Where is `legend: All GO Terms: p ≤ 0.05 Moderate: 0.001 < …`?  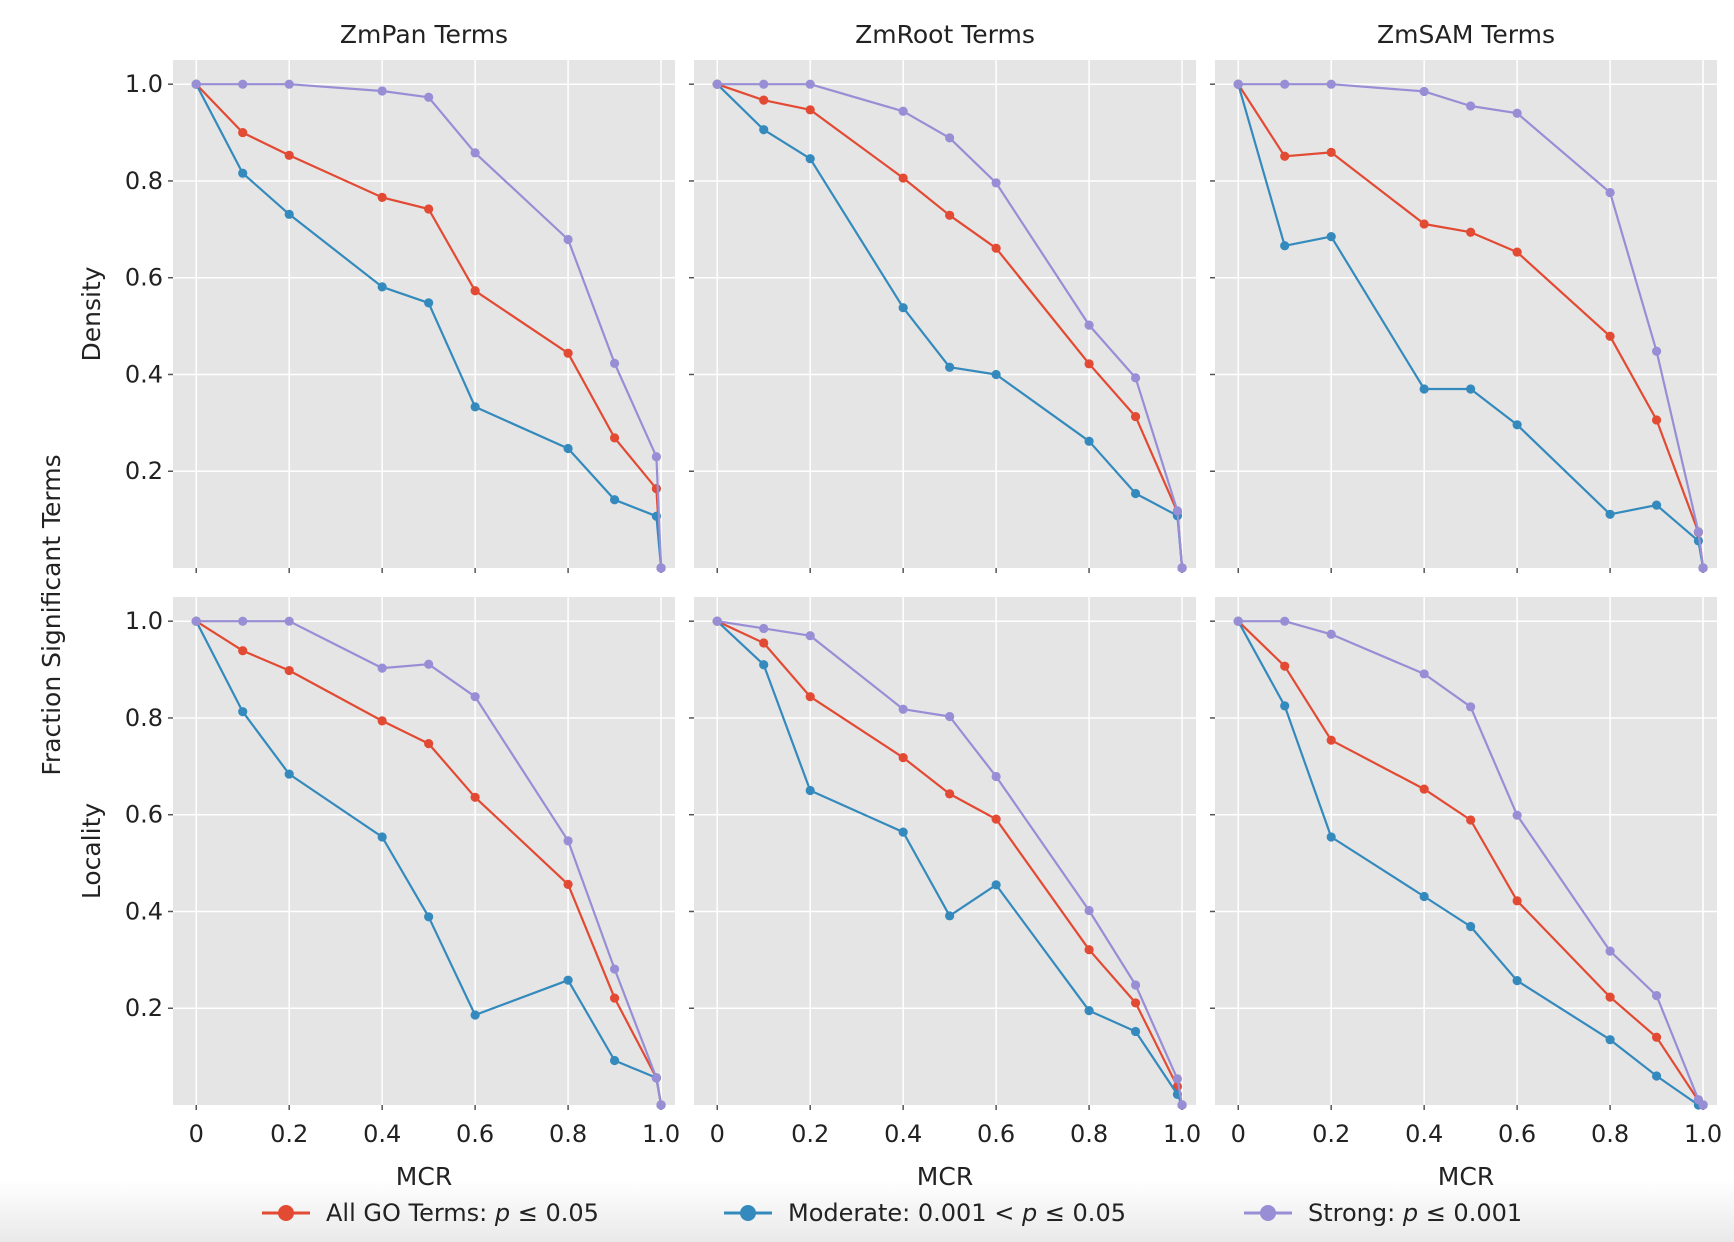 legend: All GO Terms: p ≤ 0.05 Moderate: 0.001 < … is located at coordinates (892, 1213).